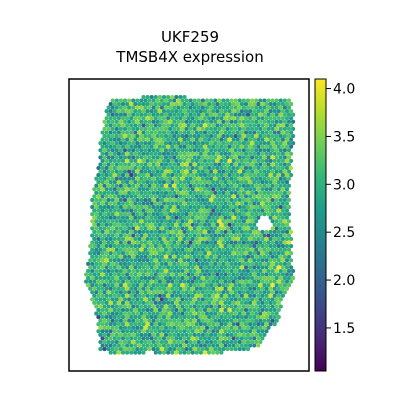 This screenshot has width=400, height=400. Describe the element at coordinates (189, 57) in the screenshot. I see `chart-title-line2: TMSB4X expression` at that location.